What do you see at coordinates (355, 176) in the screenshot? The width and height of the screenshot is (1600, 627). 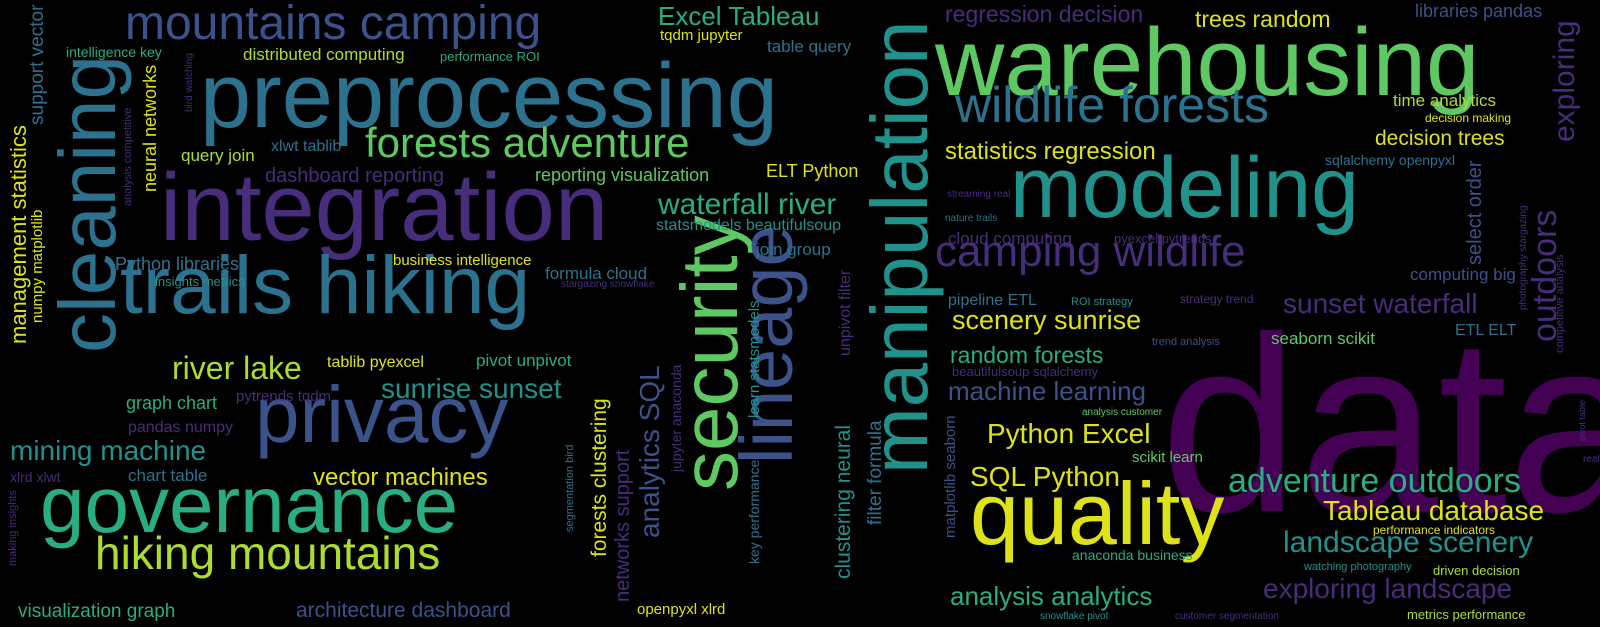 I see `word-dashboard-reporting: dashboard reporting` at bounding box center [355, 176].